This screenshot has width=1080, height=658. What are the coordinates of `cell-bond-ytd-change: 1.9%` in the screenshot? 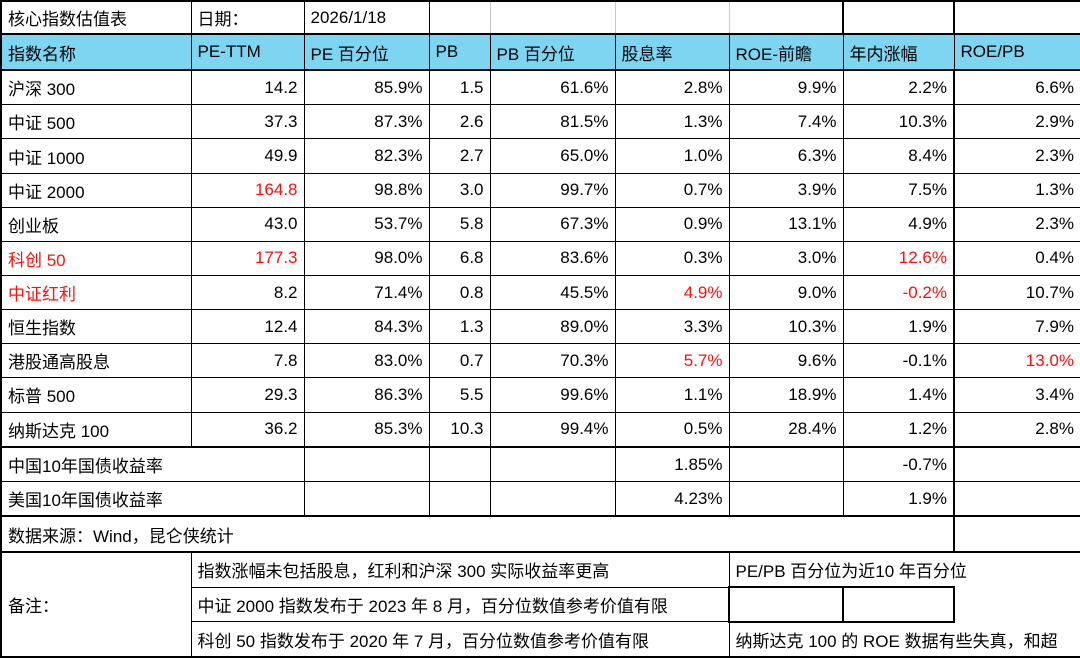 It's located at (898, 499).